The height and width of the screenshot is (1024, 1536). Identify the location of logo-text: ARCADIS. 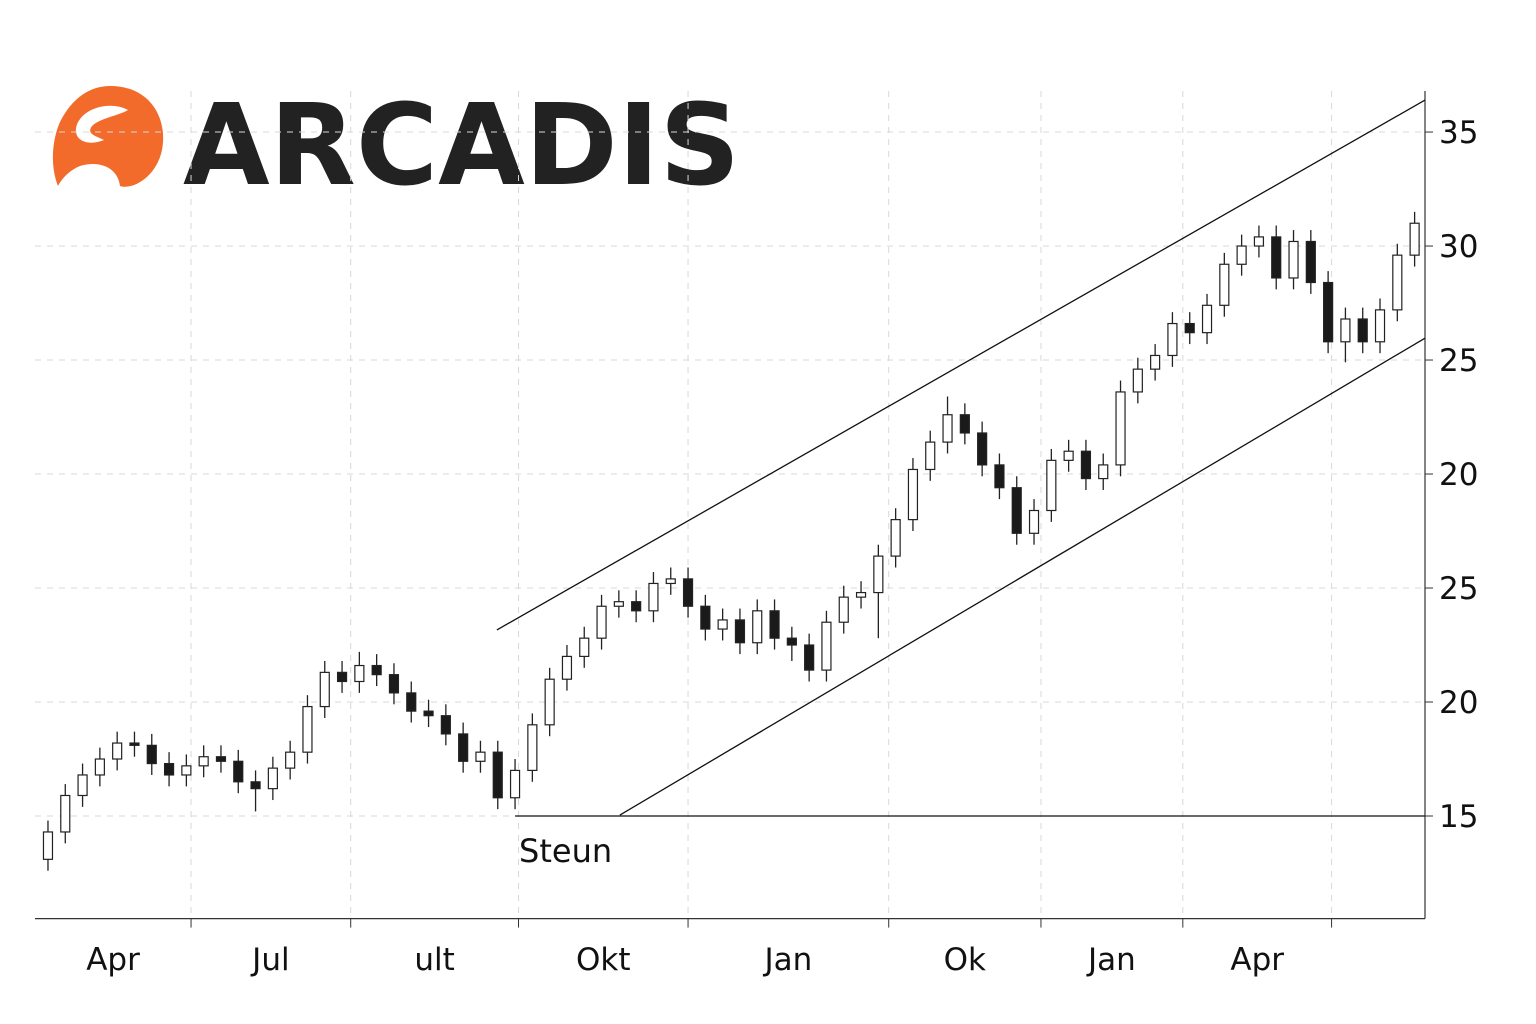
(461, 146).